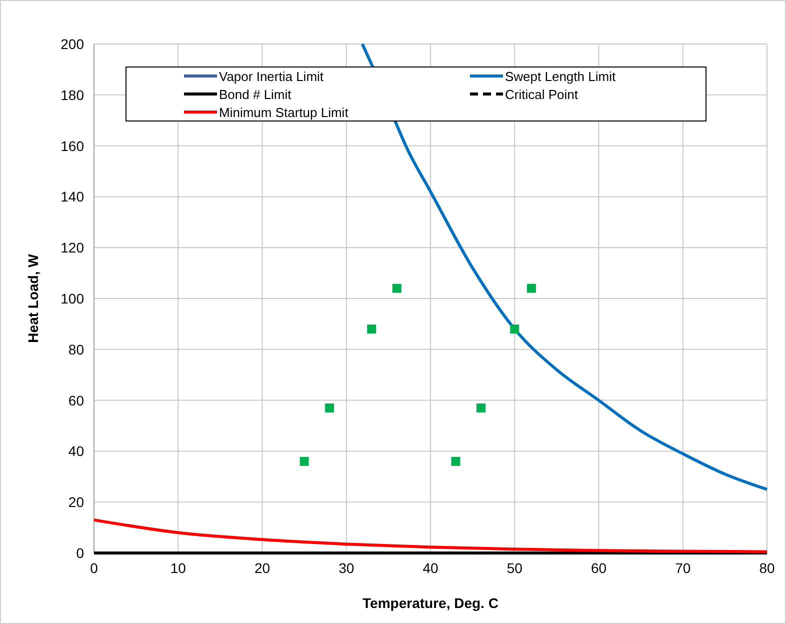 The width and height of the screenshot is (786, 624). Describe the element at coordinates (430, 536) in the screenshot. I see `line-series` at that location.